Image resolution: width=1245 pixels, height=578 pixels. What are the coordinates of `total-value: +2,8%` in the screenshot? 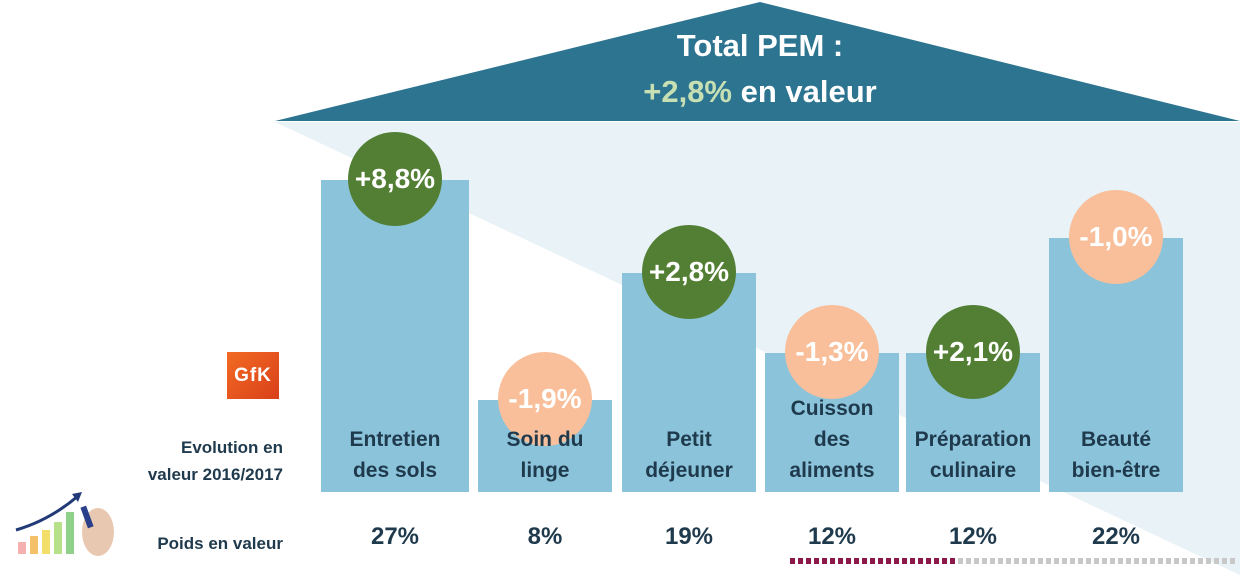 It's located at (687, 91).